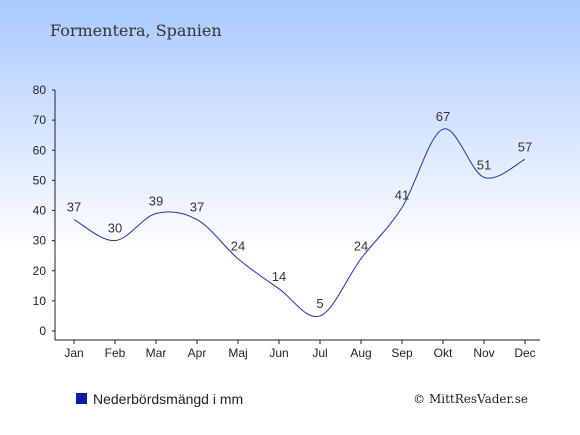 The height and width of the screenshot is (435, 580). What do you see at coordinates (360, 353) in the screenshot?
I see `x-tick-label: Aug` at bounding box center [360, 353].